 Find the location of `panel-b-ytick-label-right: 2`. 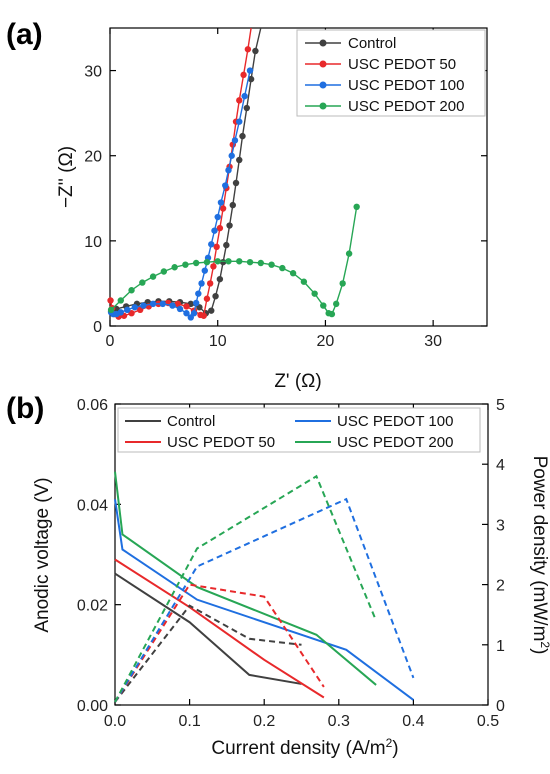

panel-b-ytick-label-right: 2 is located at coordinates (500, 586).